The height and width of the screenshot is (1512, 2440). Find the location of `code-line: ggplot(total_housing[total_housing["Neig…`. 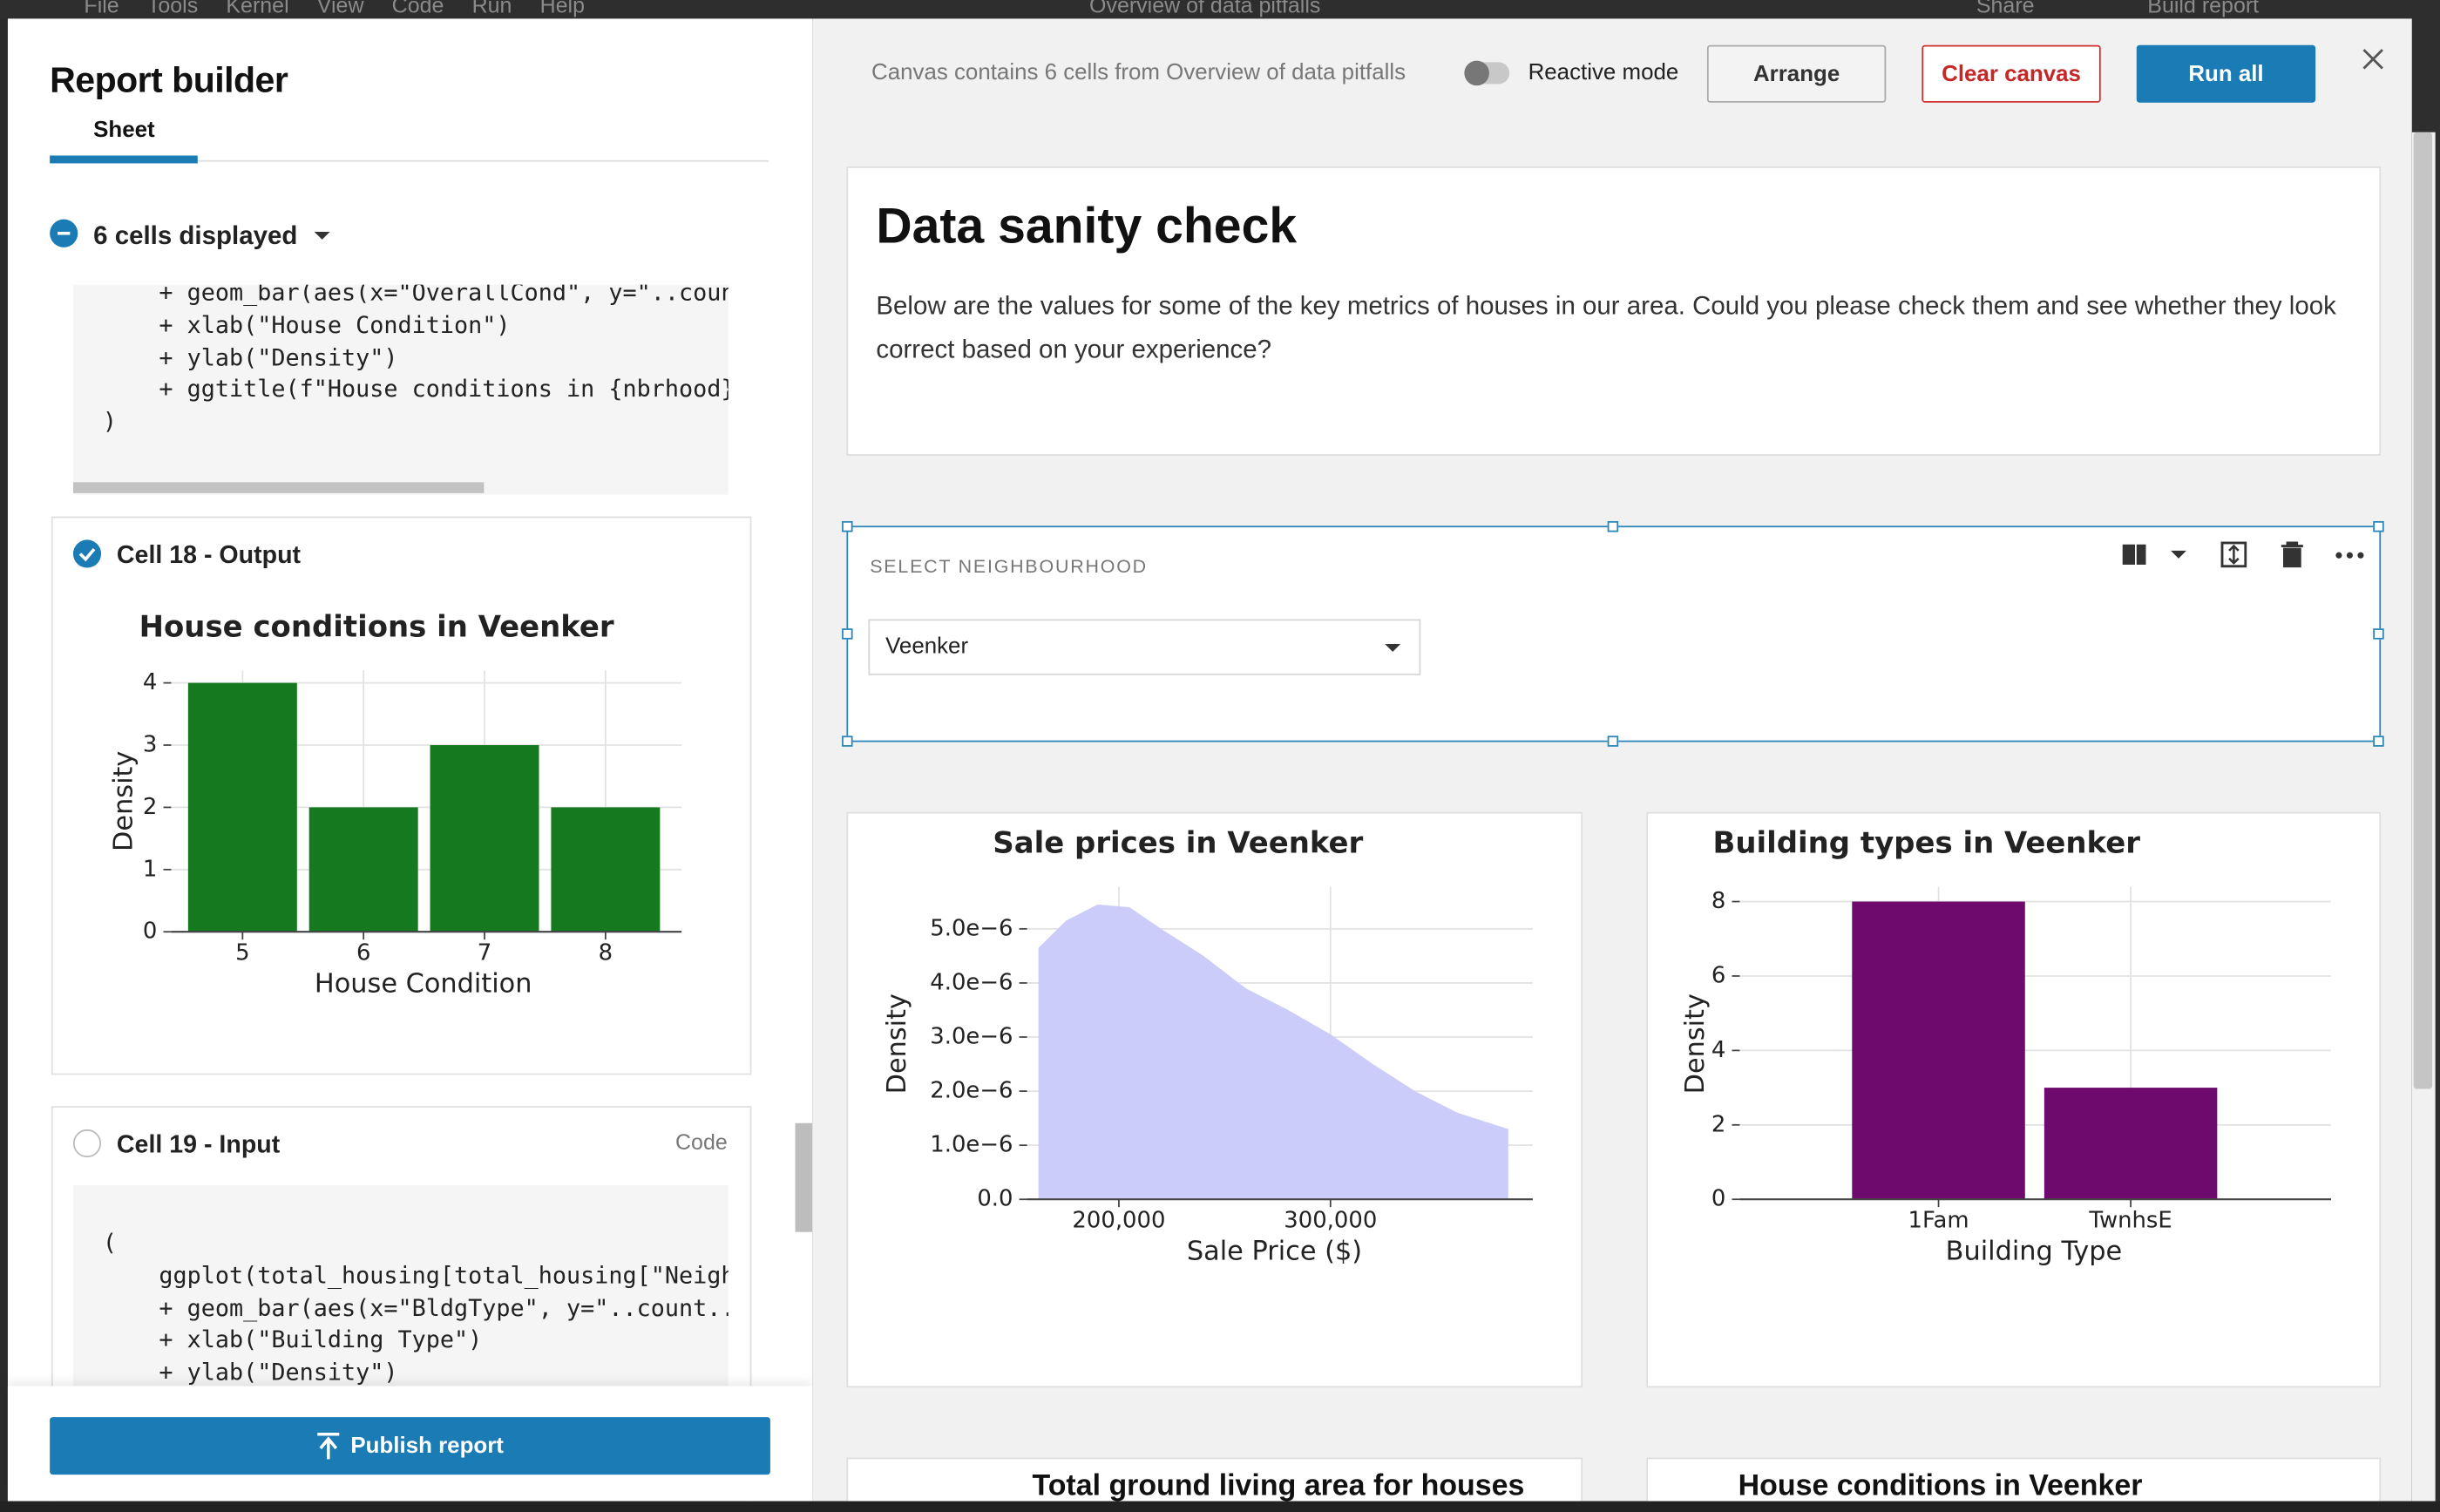

code-line: ggplot(total_housing[total_housing["Neig… is located at coordinates (415, 1275).